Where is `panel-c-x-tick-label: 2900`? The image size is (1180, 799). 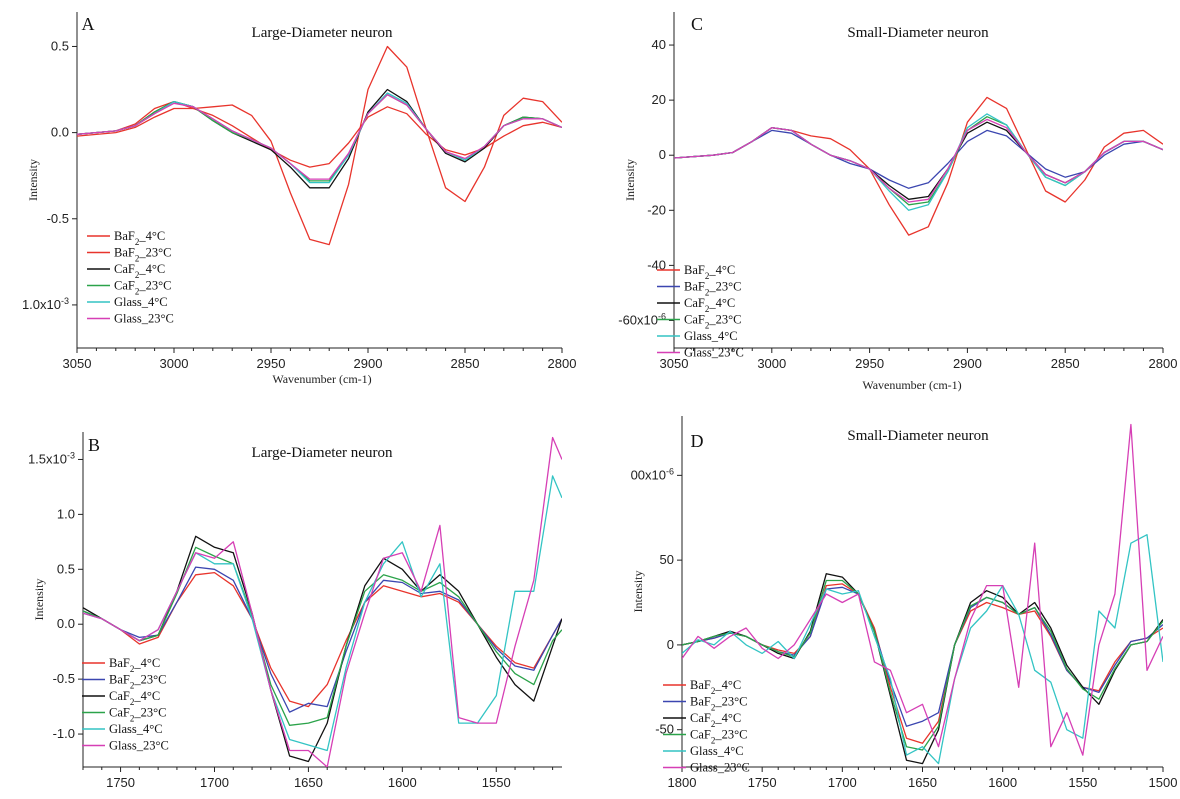 panel-c-x-tick-label: 2900 is located at coordinates (967, 363).